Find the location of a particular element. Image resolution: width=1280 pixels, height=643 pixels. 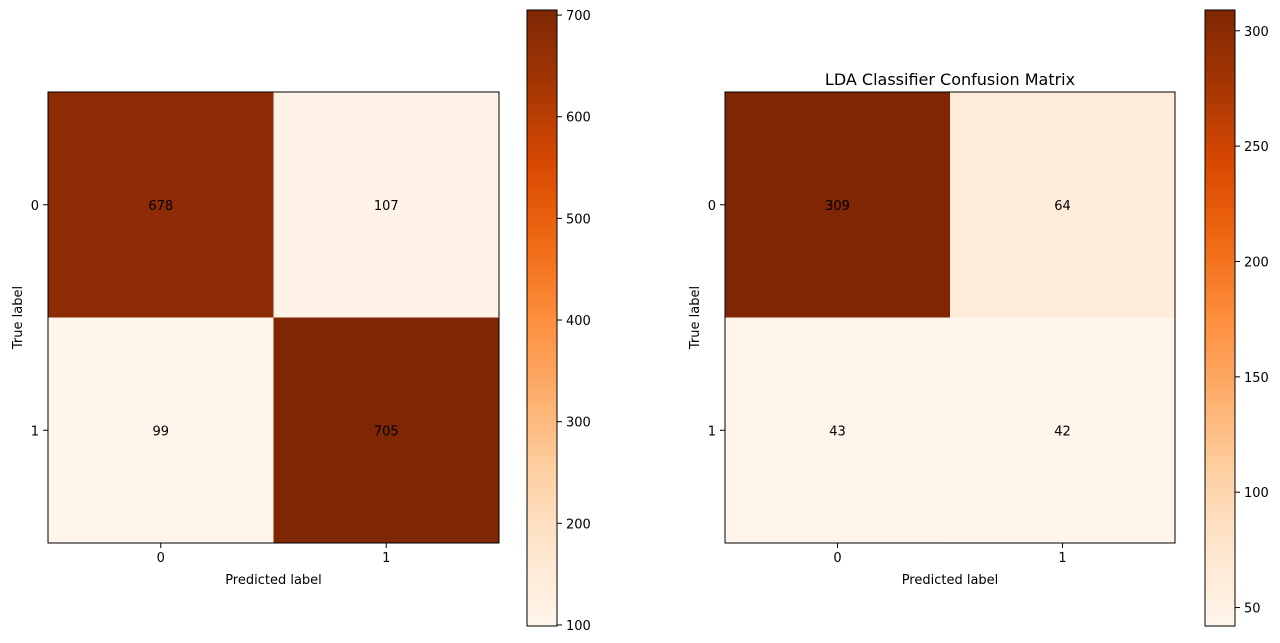

cell-value-label: 107 is located at coordinates (386, 206).